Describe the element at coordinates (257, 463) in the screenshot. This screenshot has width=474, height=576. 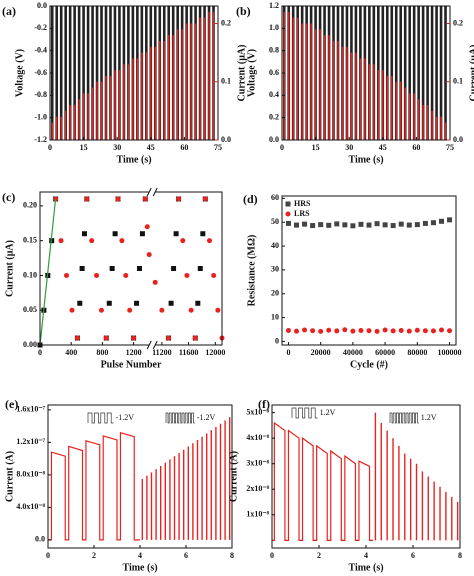
I see `y-tick-label: 3x10⁻⁸` at that location.